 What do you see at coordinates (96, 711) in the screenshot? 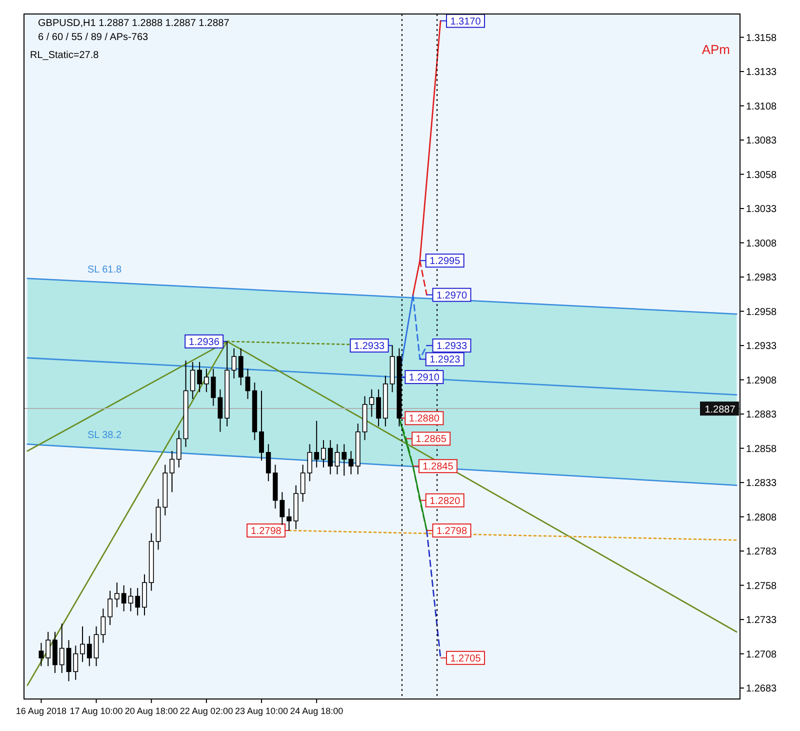
I see `x-tick-label: 17 Aug 10:00` at bounding box center [96, 711].